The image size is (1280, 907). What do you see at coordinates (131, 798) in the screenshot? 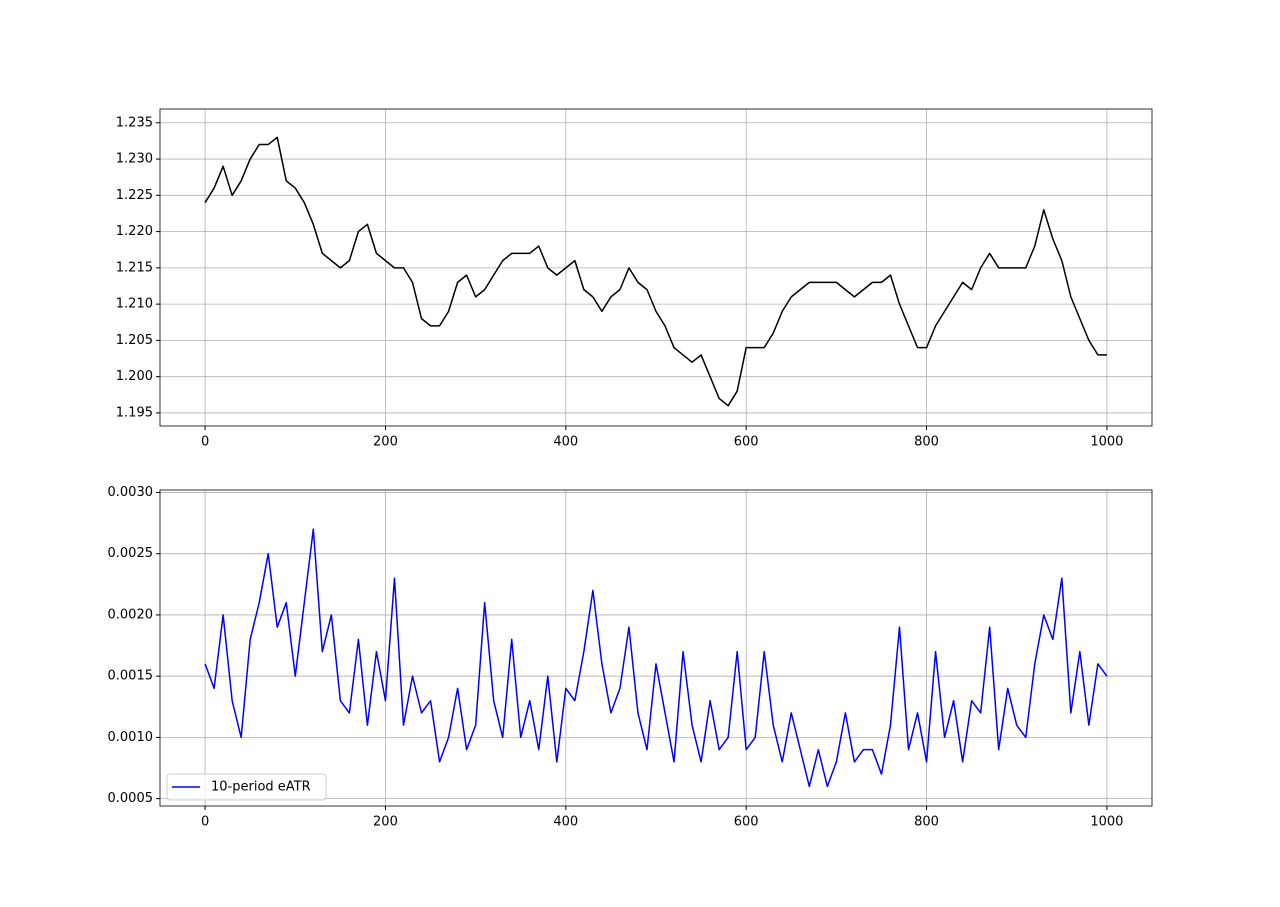
I see `y-tick-label: 0.0005` at bounding box center [131, 798].